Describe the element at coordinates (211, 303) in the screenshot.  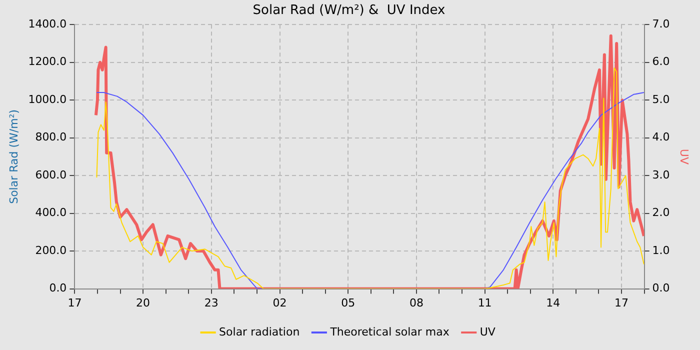
I see `x-tick-label: 23` at that location.